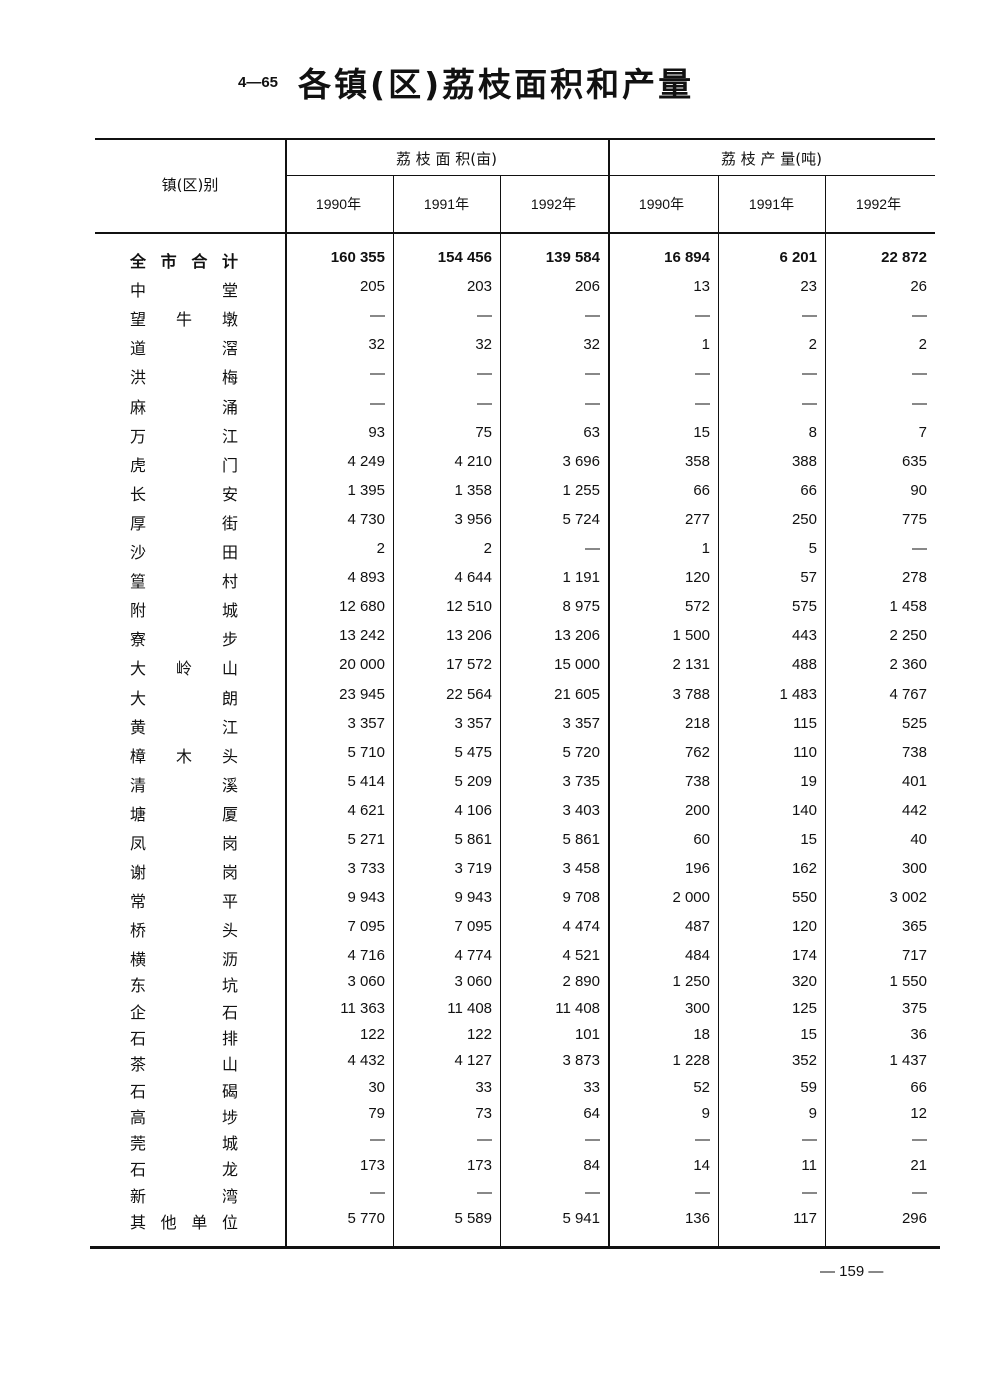  What do you see at coordinates (577, 665) in the screenshot?
I see `table-cell: 15 000` at bounding box center [577, 665].